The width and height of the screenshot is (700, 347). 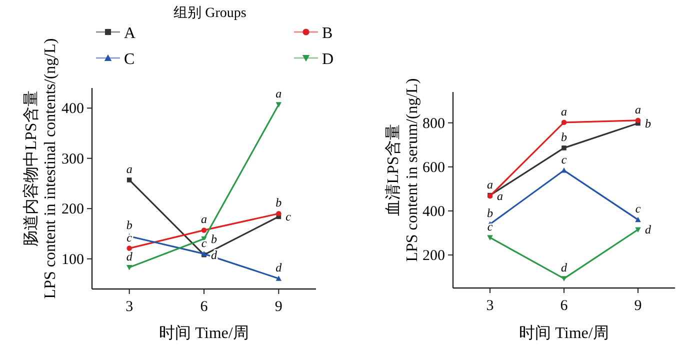 What do you see at coordinates (40, 168) in the screenshot?
I see `y-axis-title: 肠道内容物中LPS含量 LPS content in intestinal contents/(ng/L)` at bounding box center [40, 168].